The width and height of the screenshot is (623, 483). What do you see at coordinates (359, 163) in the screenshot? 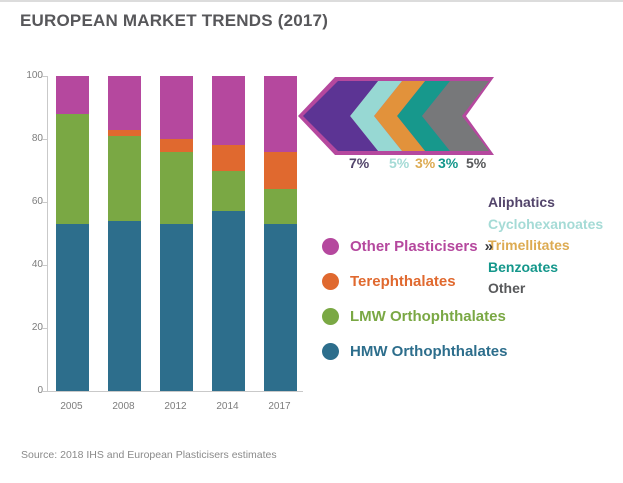
I see `breakdown-percentage: 7%` at bounding box center [359, 163].